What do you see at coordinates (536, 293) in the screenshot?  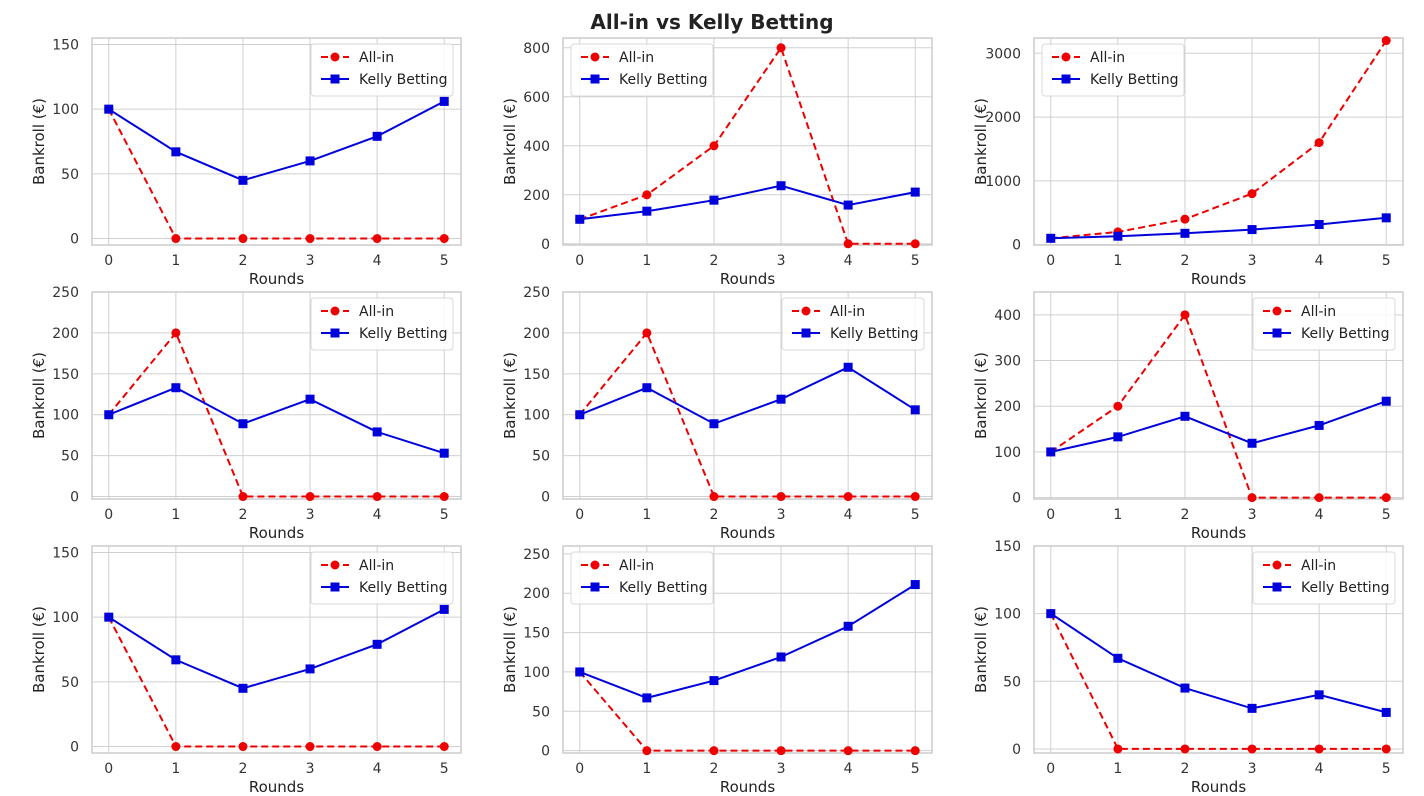 I see `y-tick-label: 250` at bounding box center [536, 293].